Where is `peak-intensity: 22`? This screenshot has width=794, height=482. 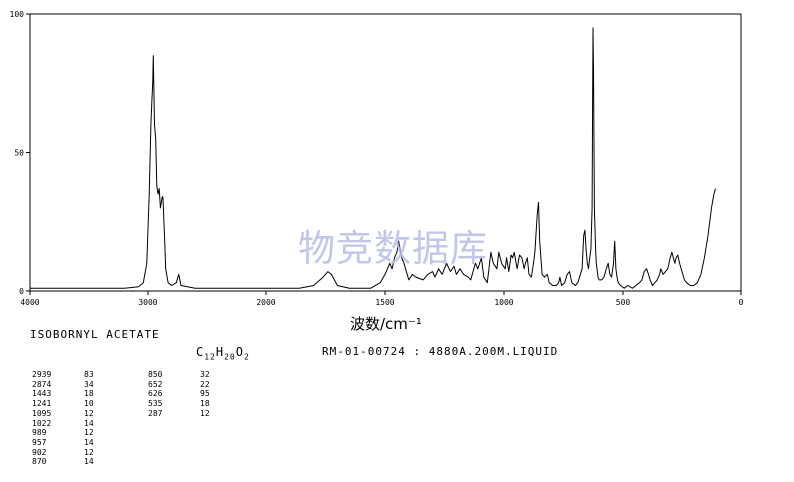 peak-intensity: 22 is located at coordinates (205, 384).